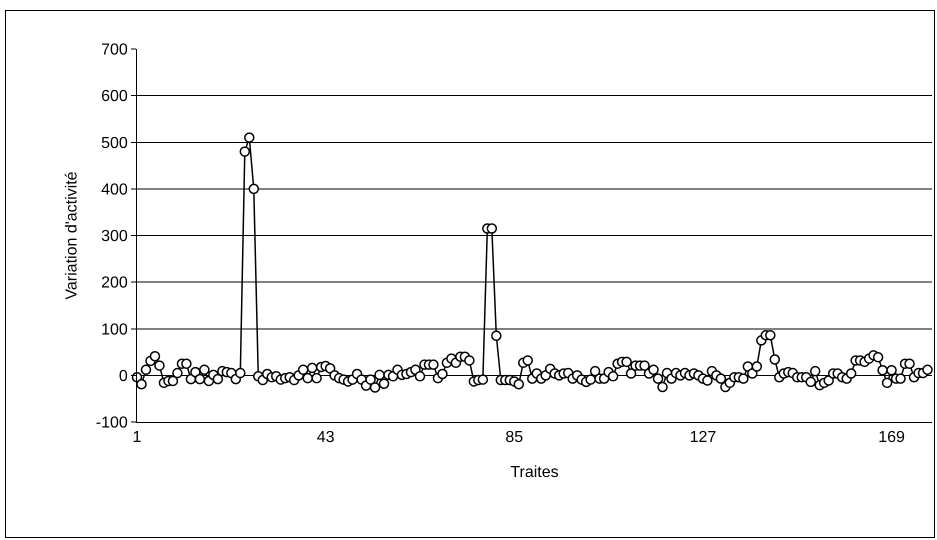 This screenshot has width=937, height=540. I want to click on x-tick-label: 1, so click(137, 437).